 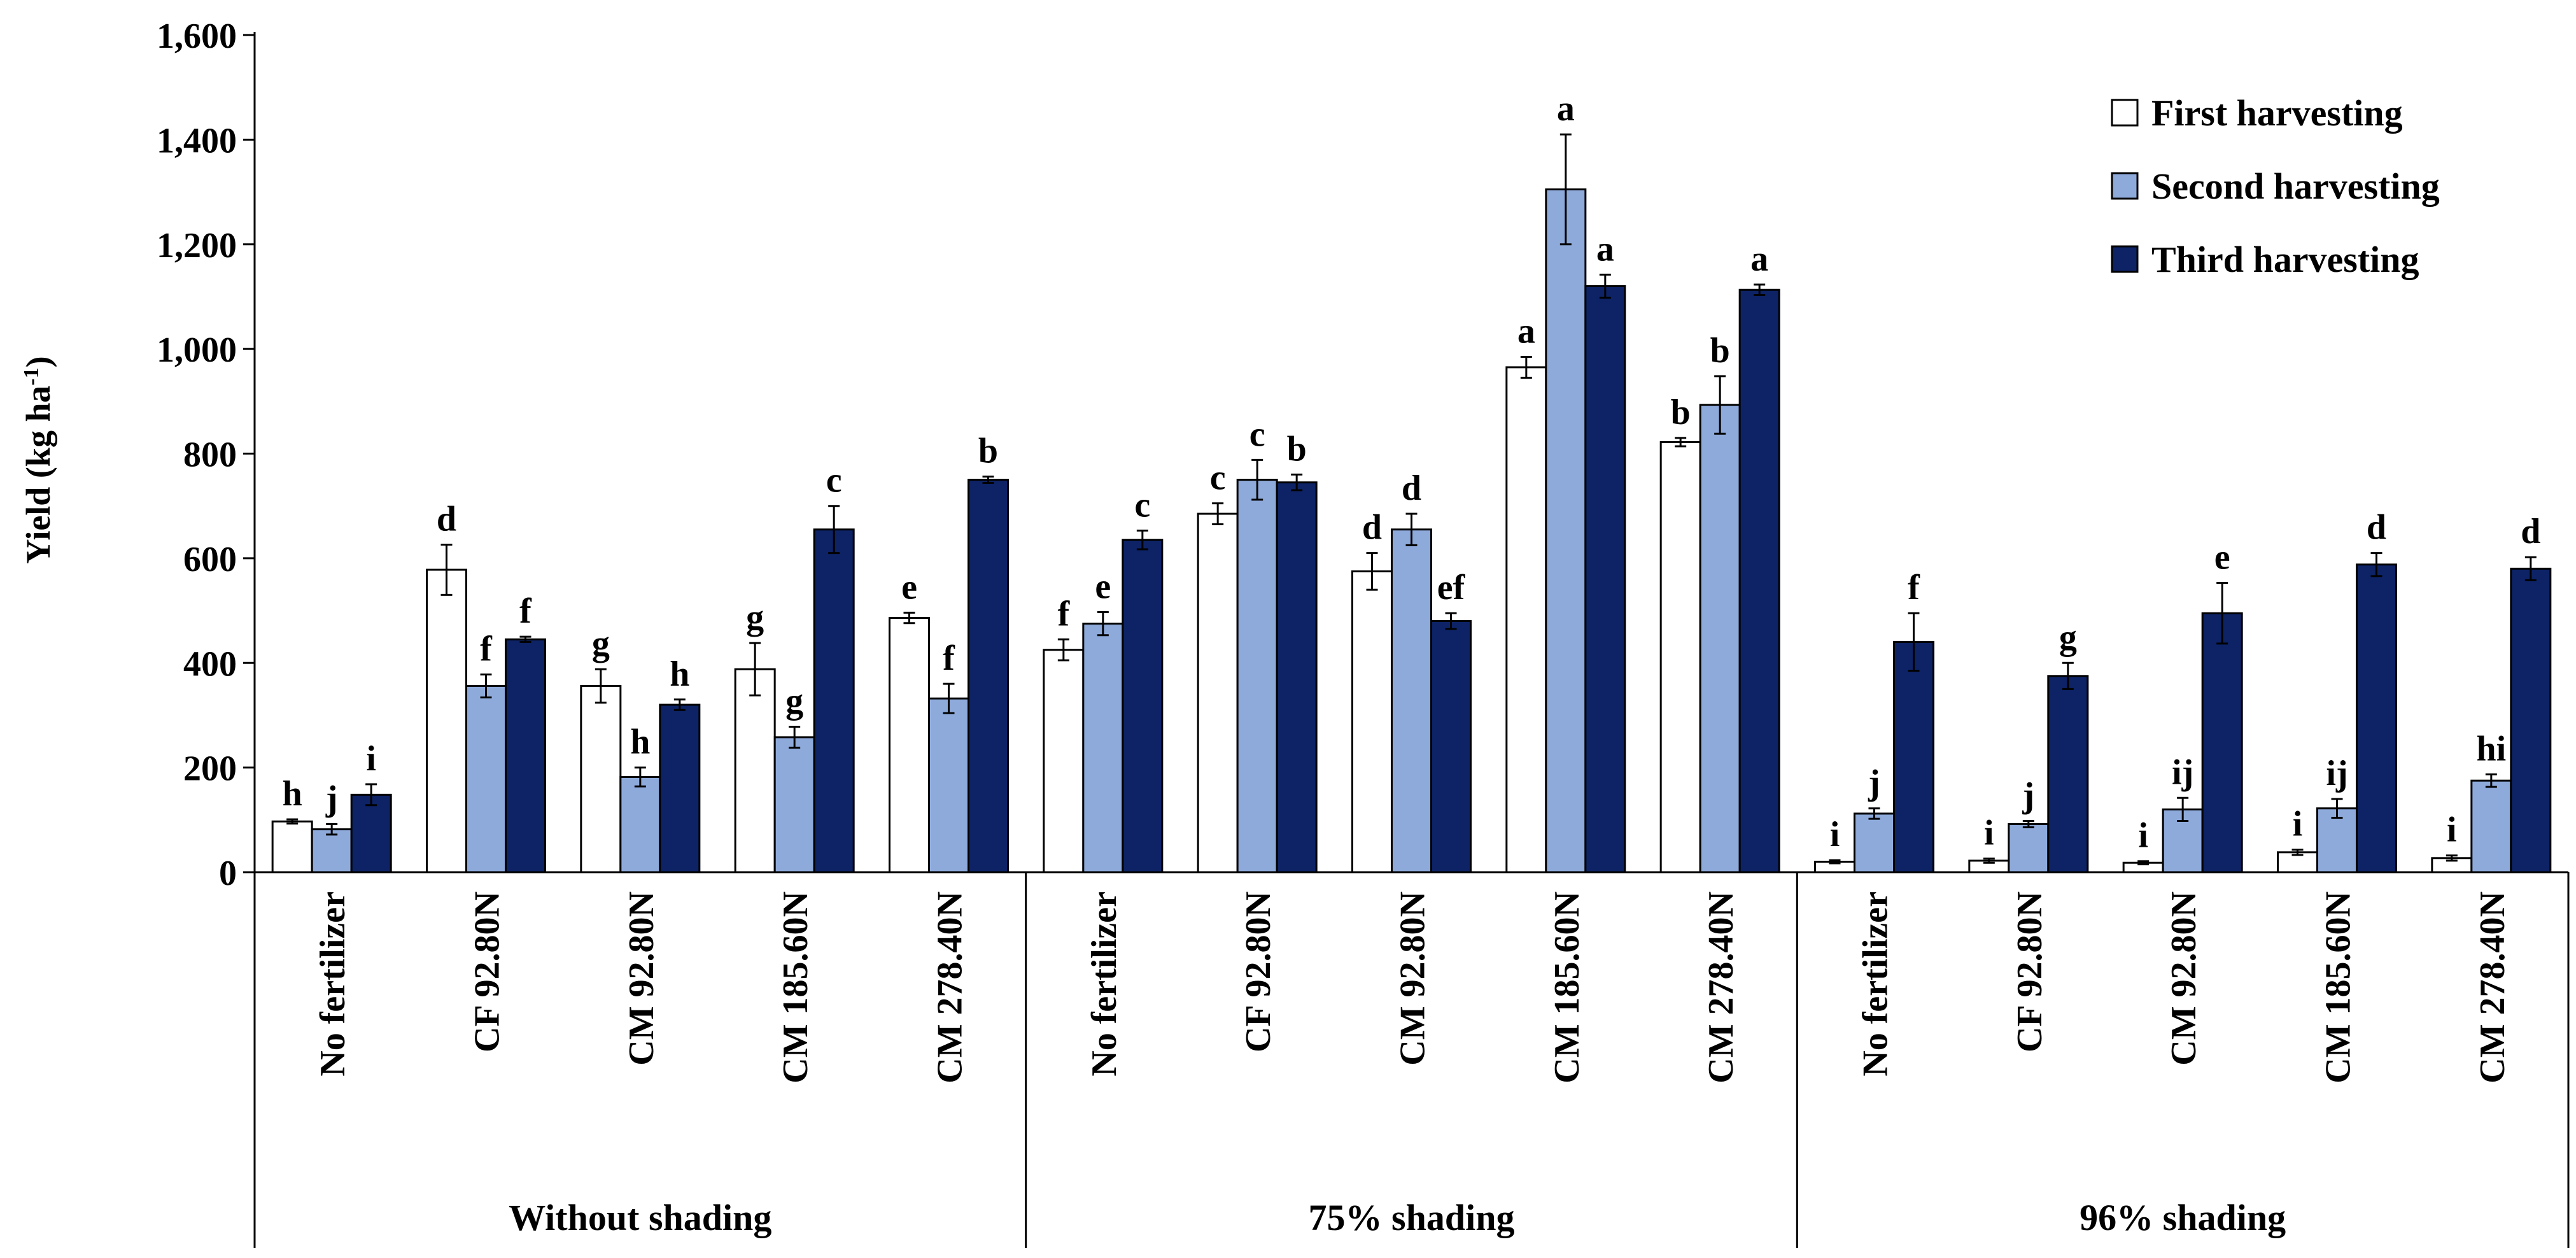 What do you see at coordinates (1412, 1217) in the screenshot?
I see `group-label: 75% shading` at bounding box center [1412, 1217].